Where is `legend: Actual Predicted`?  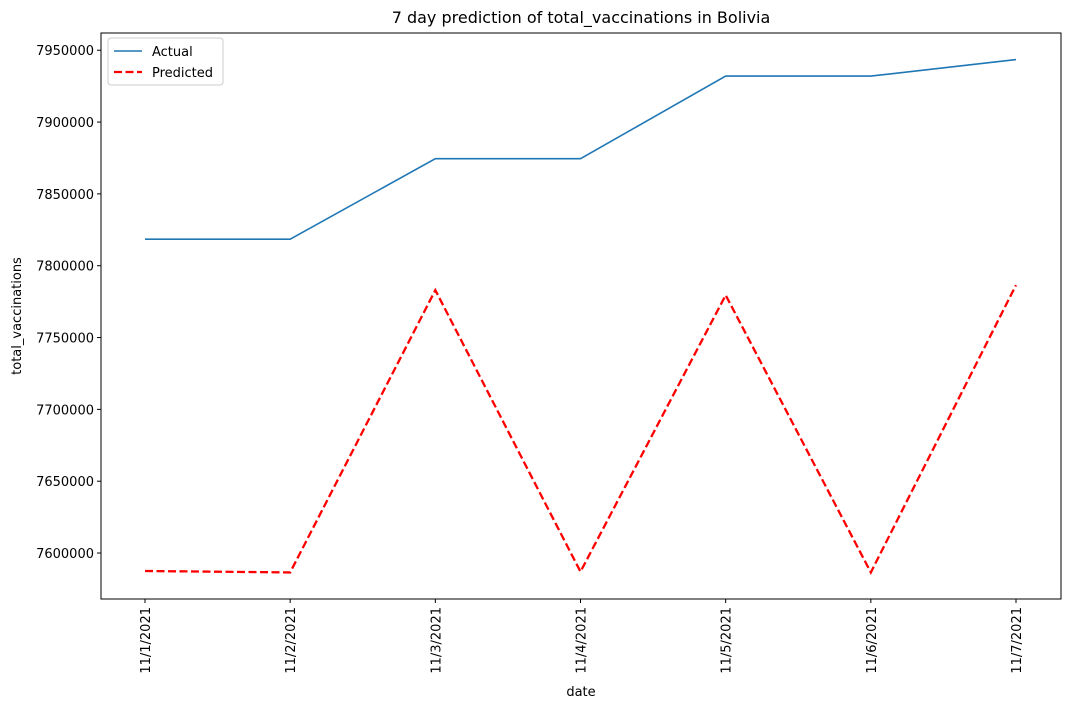 legend: Actual Predicted is located at coordinates (165, 61).